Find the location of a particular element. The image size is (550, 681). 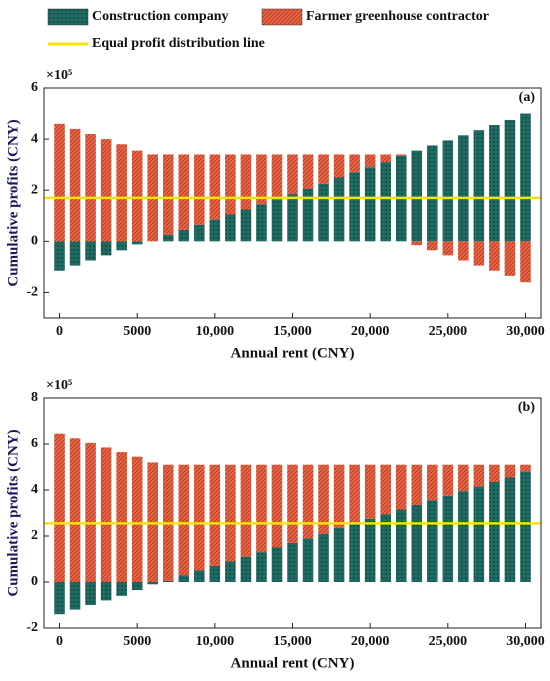

x-axis-label: Annual rent (CNY) is located at coordinates (293, 663).